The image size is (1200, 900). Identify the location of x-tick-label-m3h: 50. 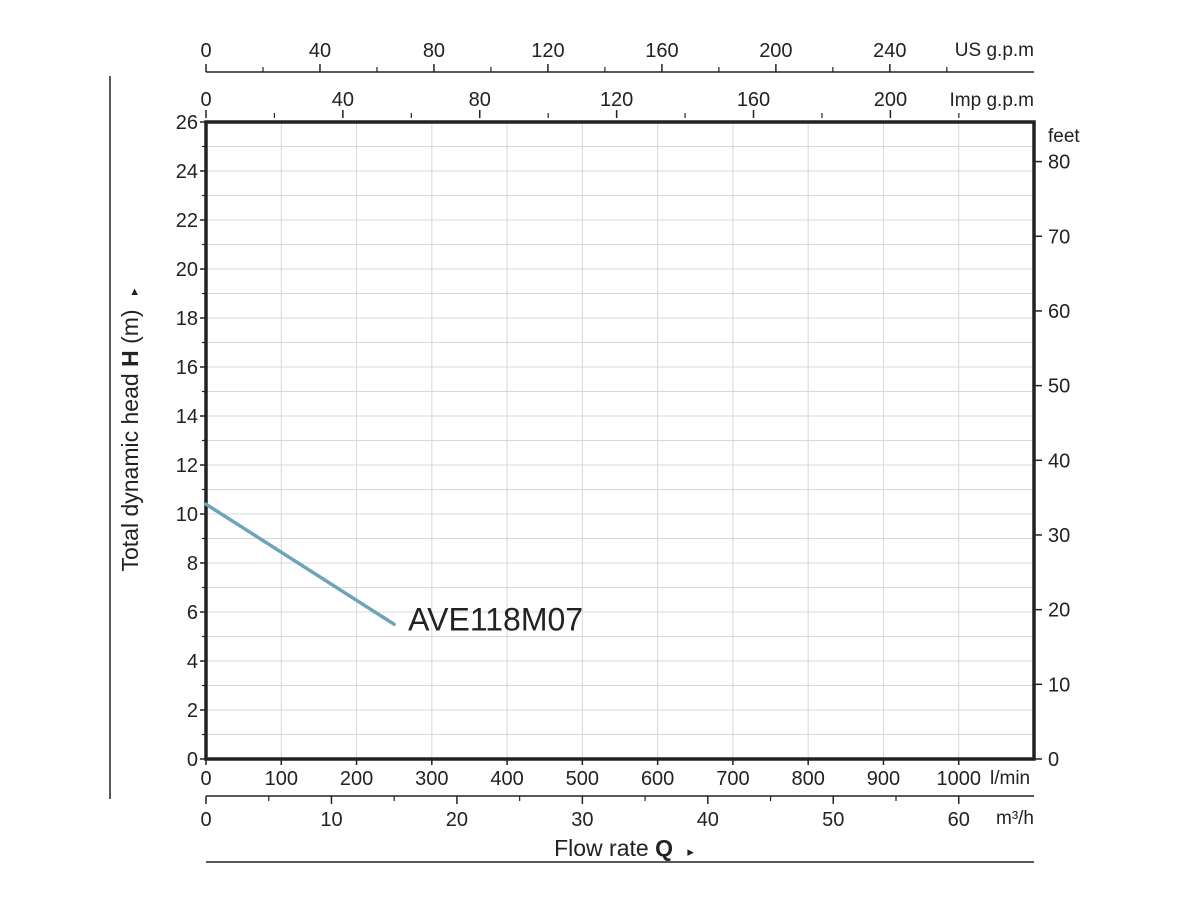
(833, 820).